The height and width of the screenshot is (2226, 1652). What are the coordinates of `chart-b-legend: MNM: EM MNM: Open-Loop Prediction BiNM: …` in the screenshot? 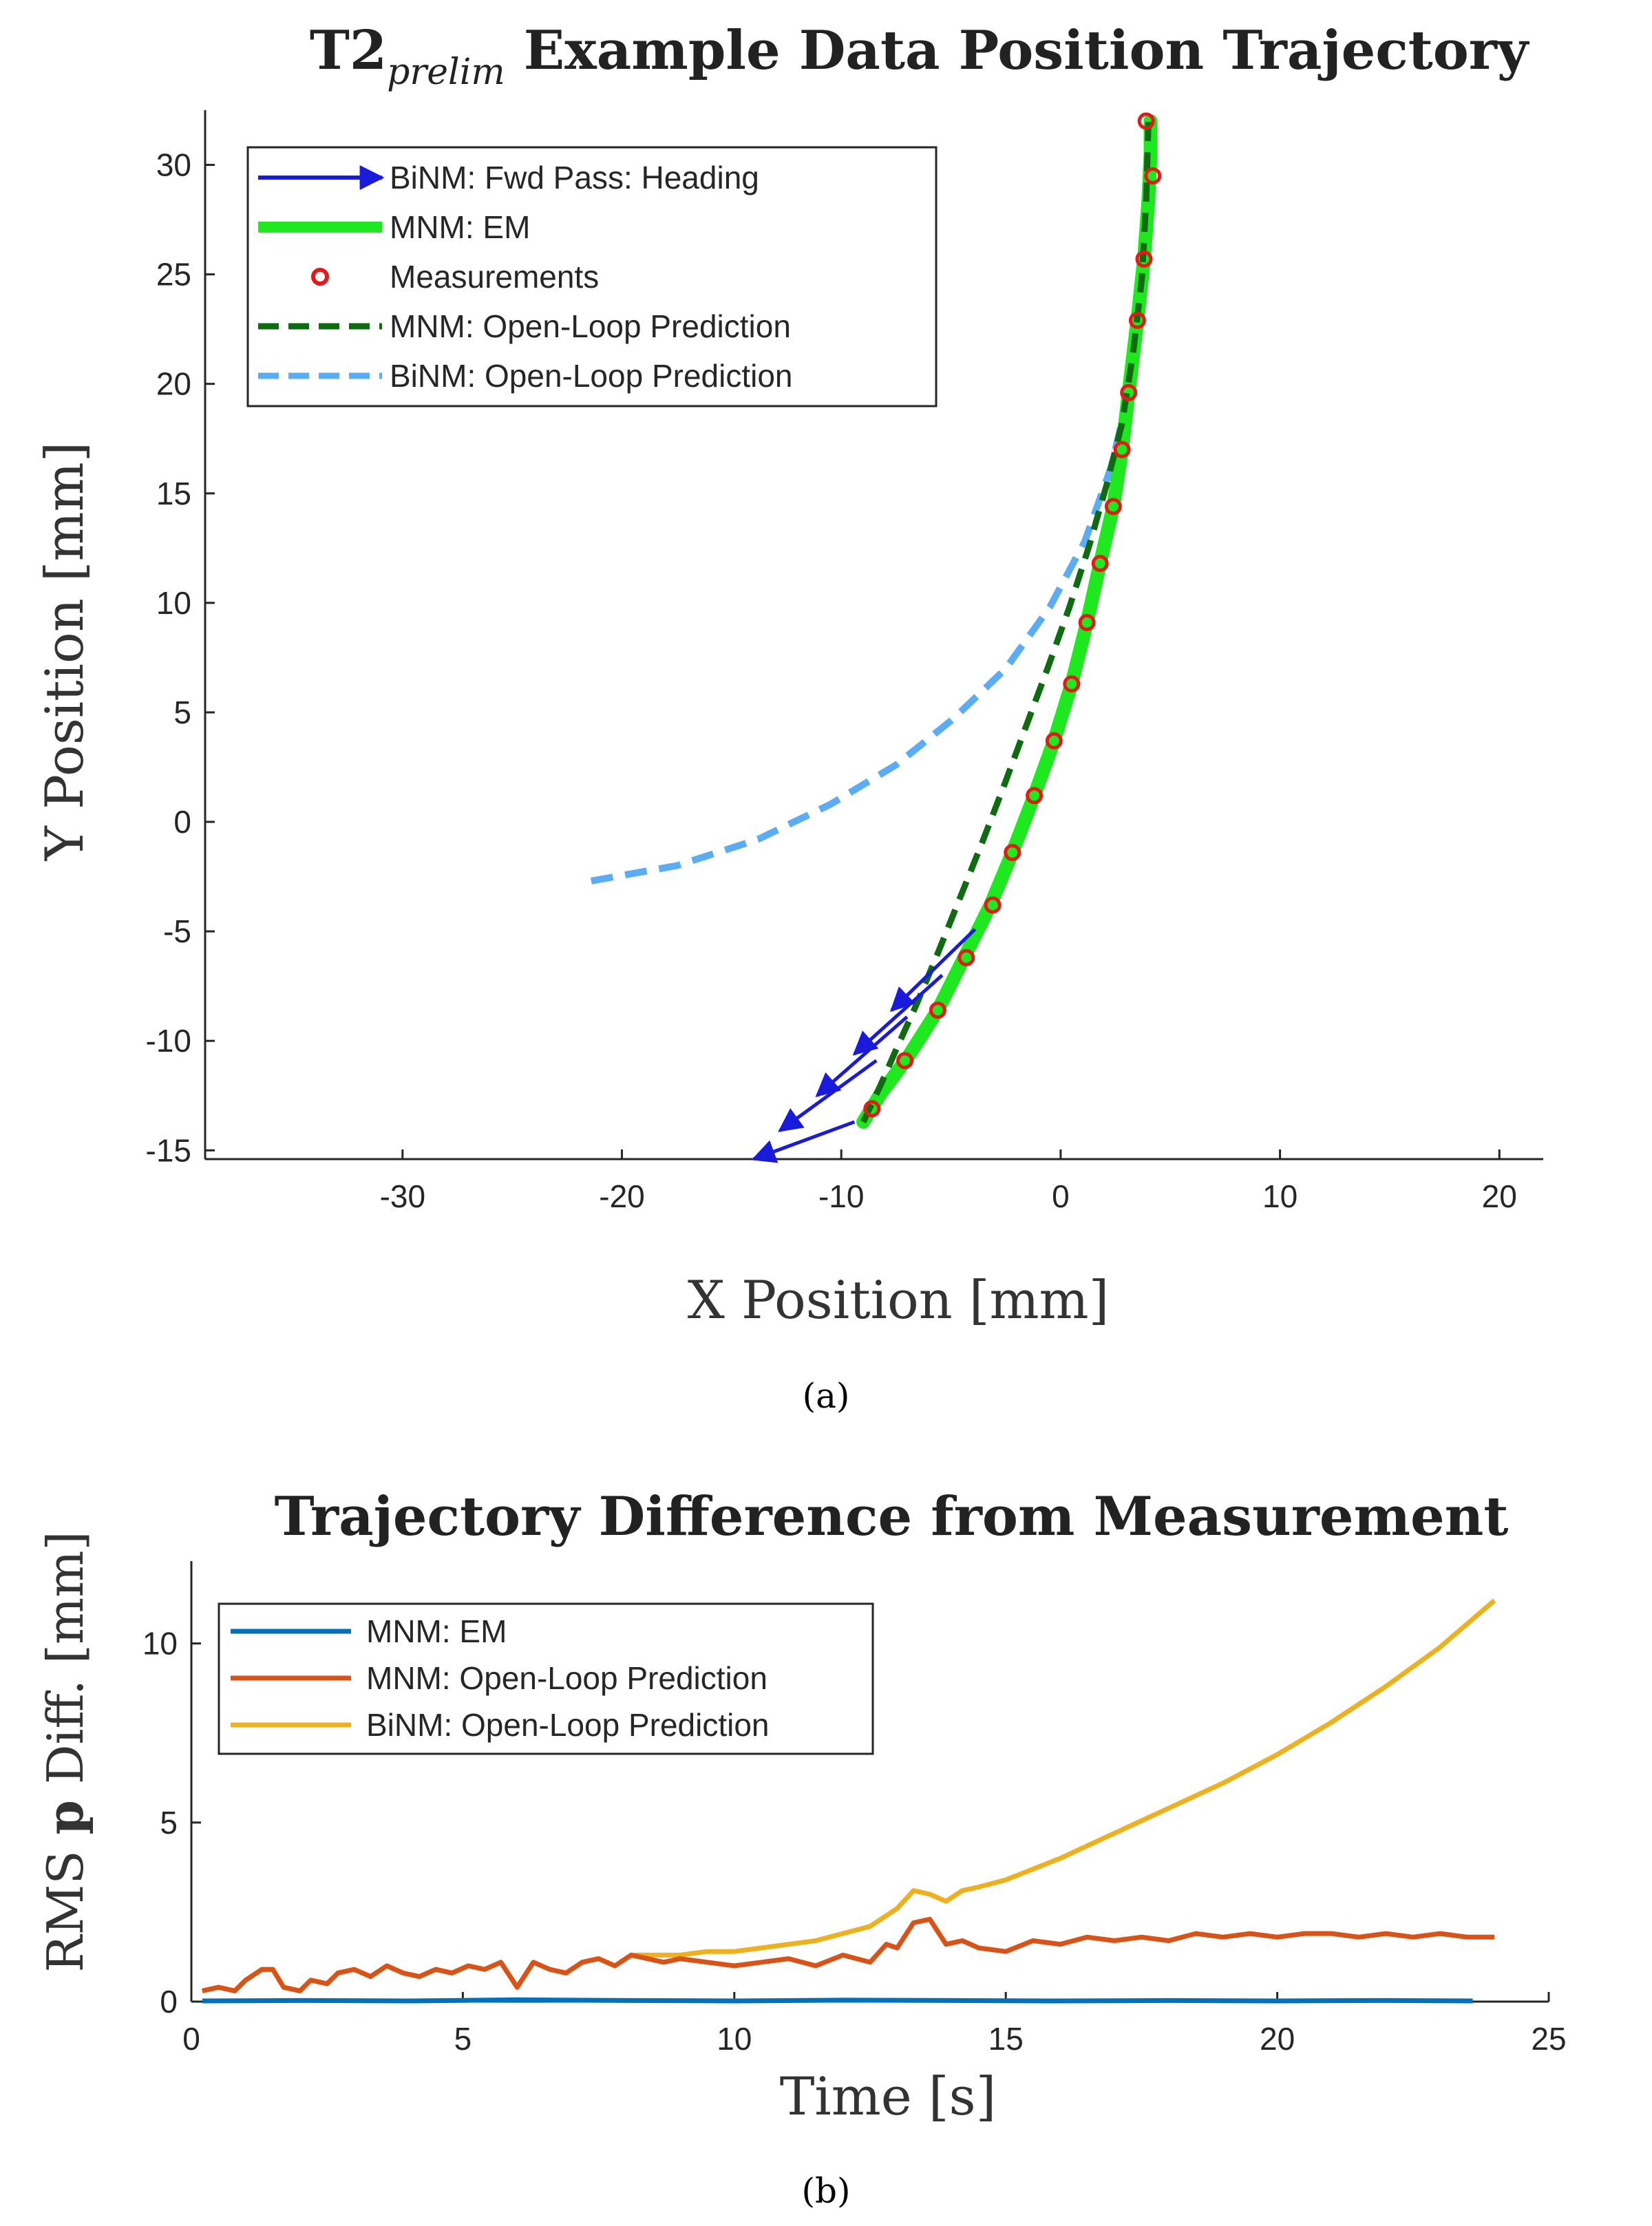 It's located at (500, 1678).